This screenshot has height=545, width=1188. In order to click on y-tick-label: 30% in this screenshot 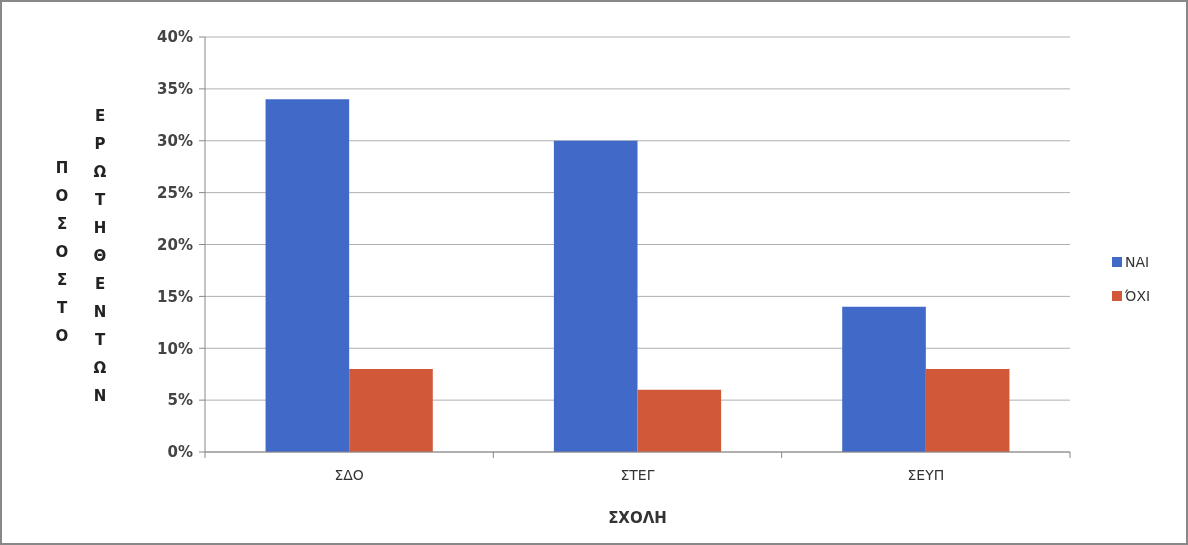, I will do `click(175, 141)`.